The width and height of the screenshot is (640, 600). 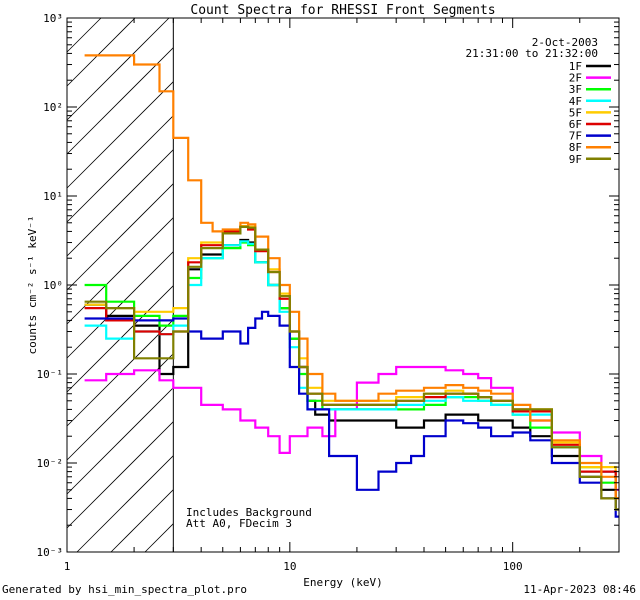 I want to click on x-tick-label: 100, so click(x=513, y=566).